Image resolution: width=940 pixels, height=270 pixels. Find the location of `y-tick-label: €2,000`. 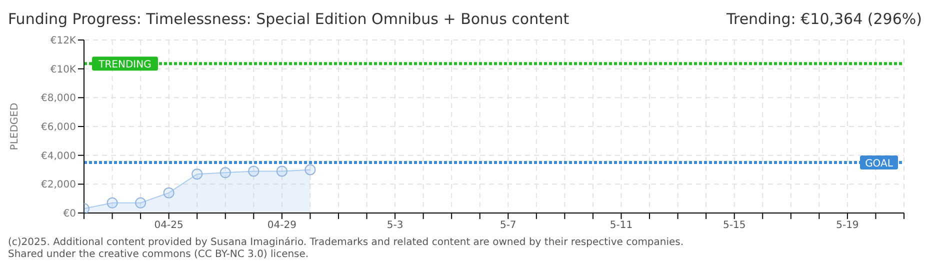

y-tick-label: €2,000 is located at coordinates (58, 185).